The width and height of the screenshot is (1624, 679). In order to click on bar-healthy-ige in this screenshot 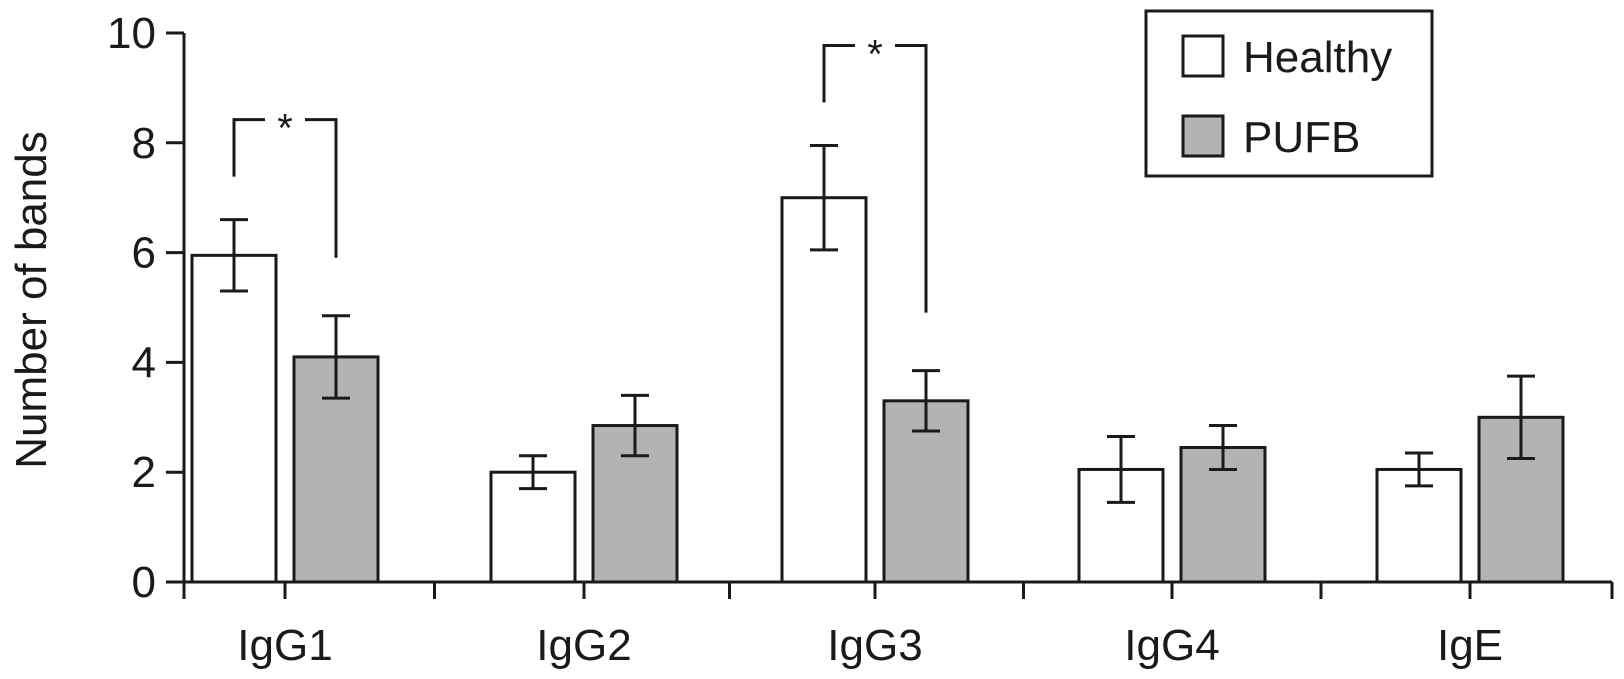, I will do `click(1419, 525)`.